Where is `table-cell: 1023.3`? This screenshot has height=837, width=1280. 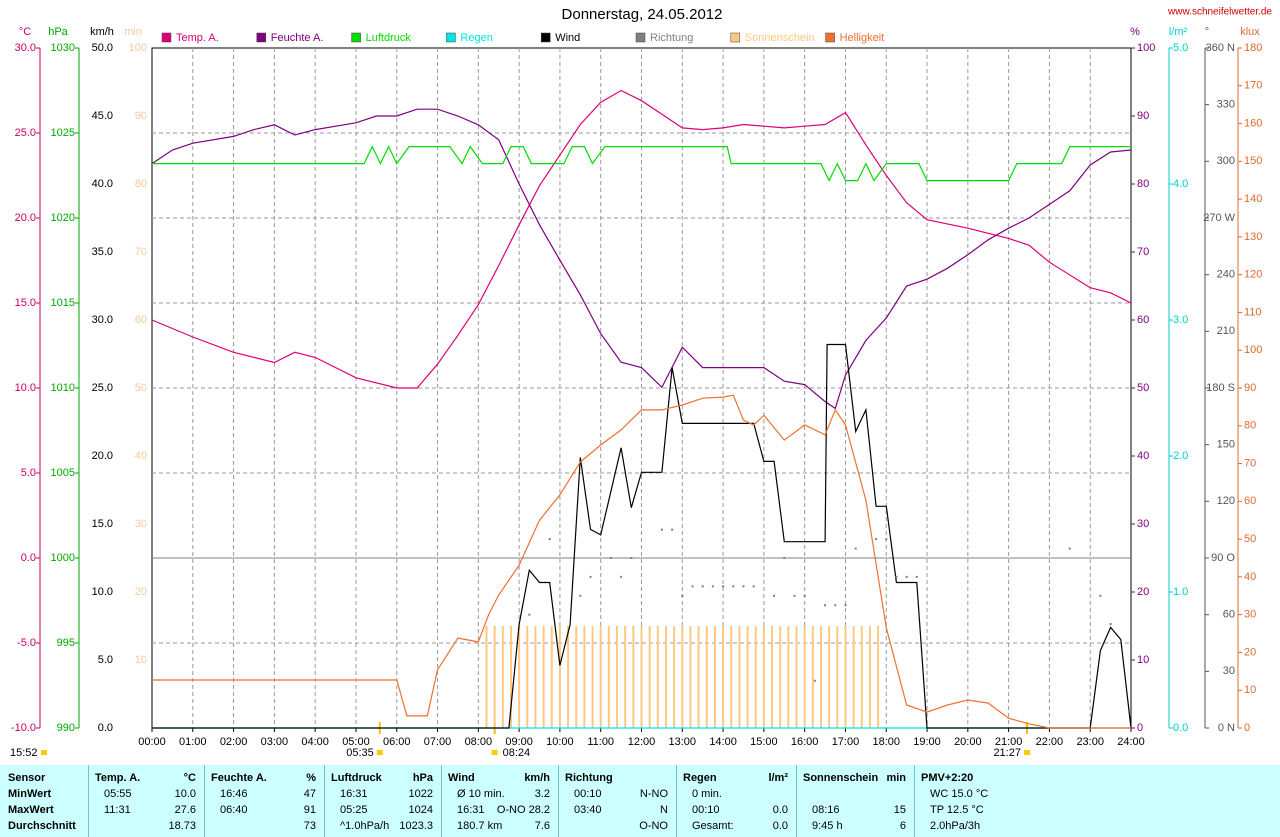
table-cell: 1023.3 is located at coordinates (416, 826).